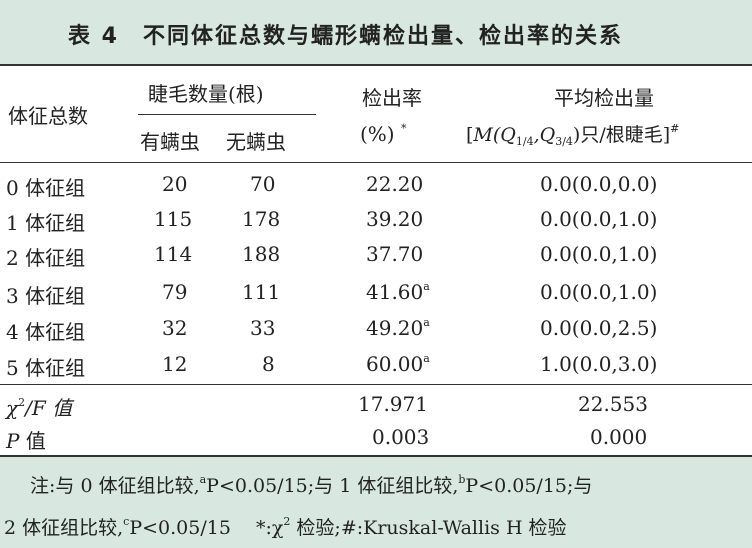  What do you see at coordinates (46, 296) in the screenshot?
I see `row-group: 3 体征组` at bounding box center [46, 296].